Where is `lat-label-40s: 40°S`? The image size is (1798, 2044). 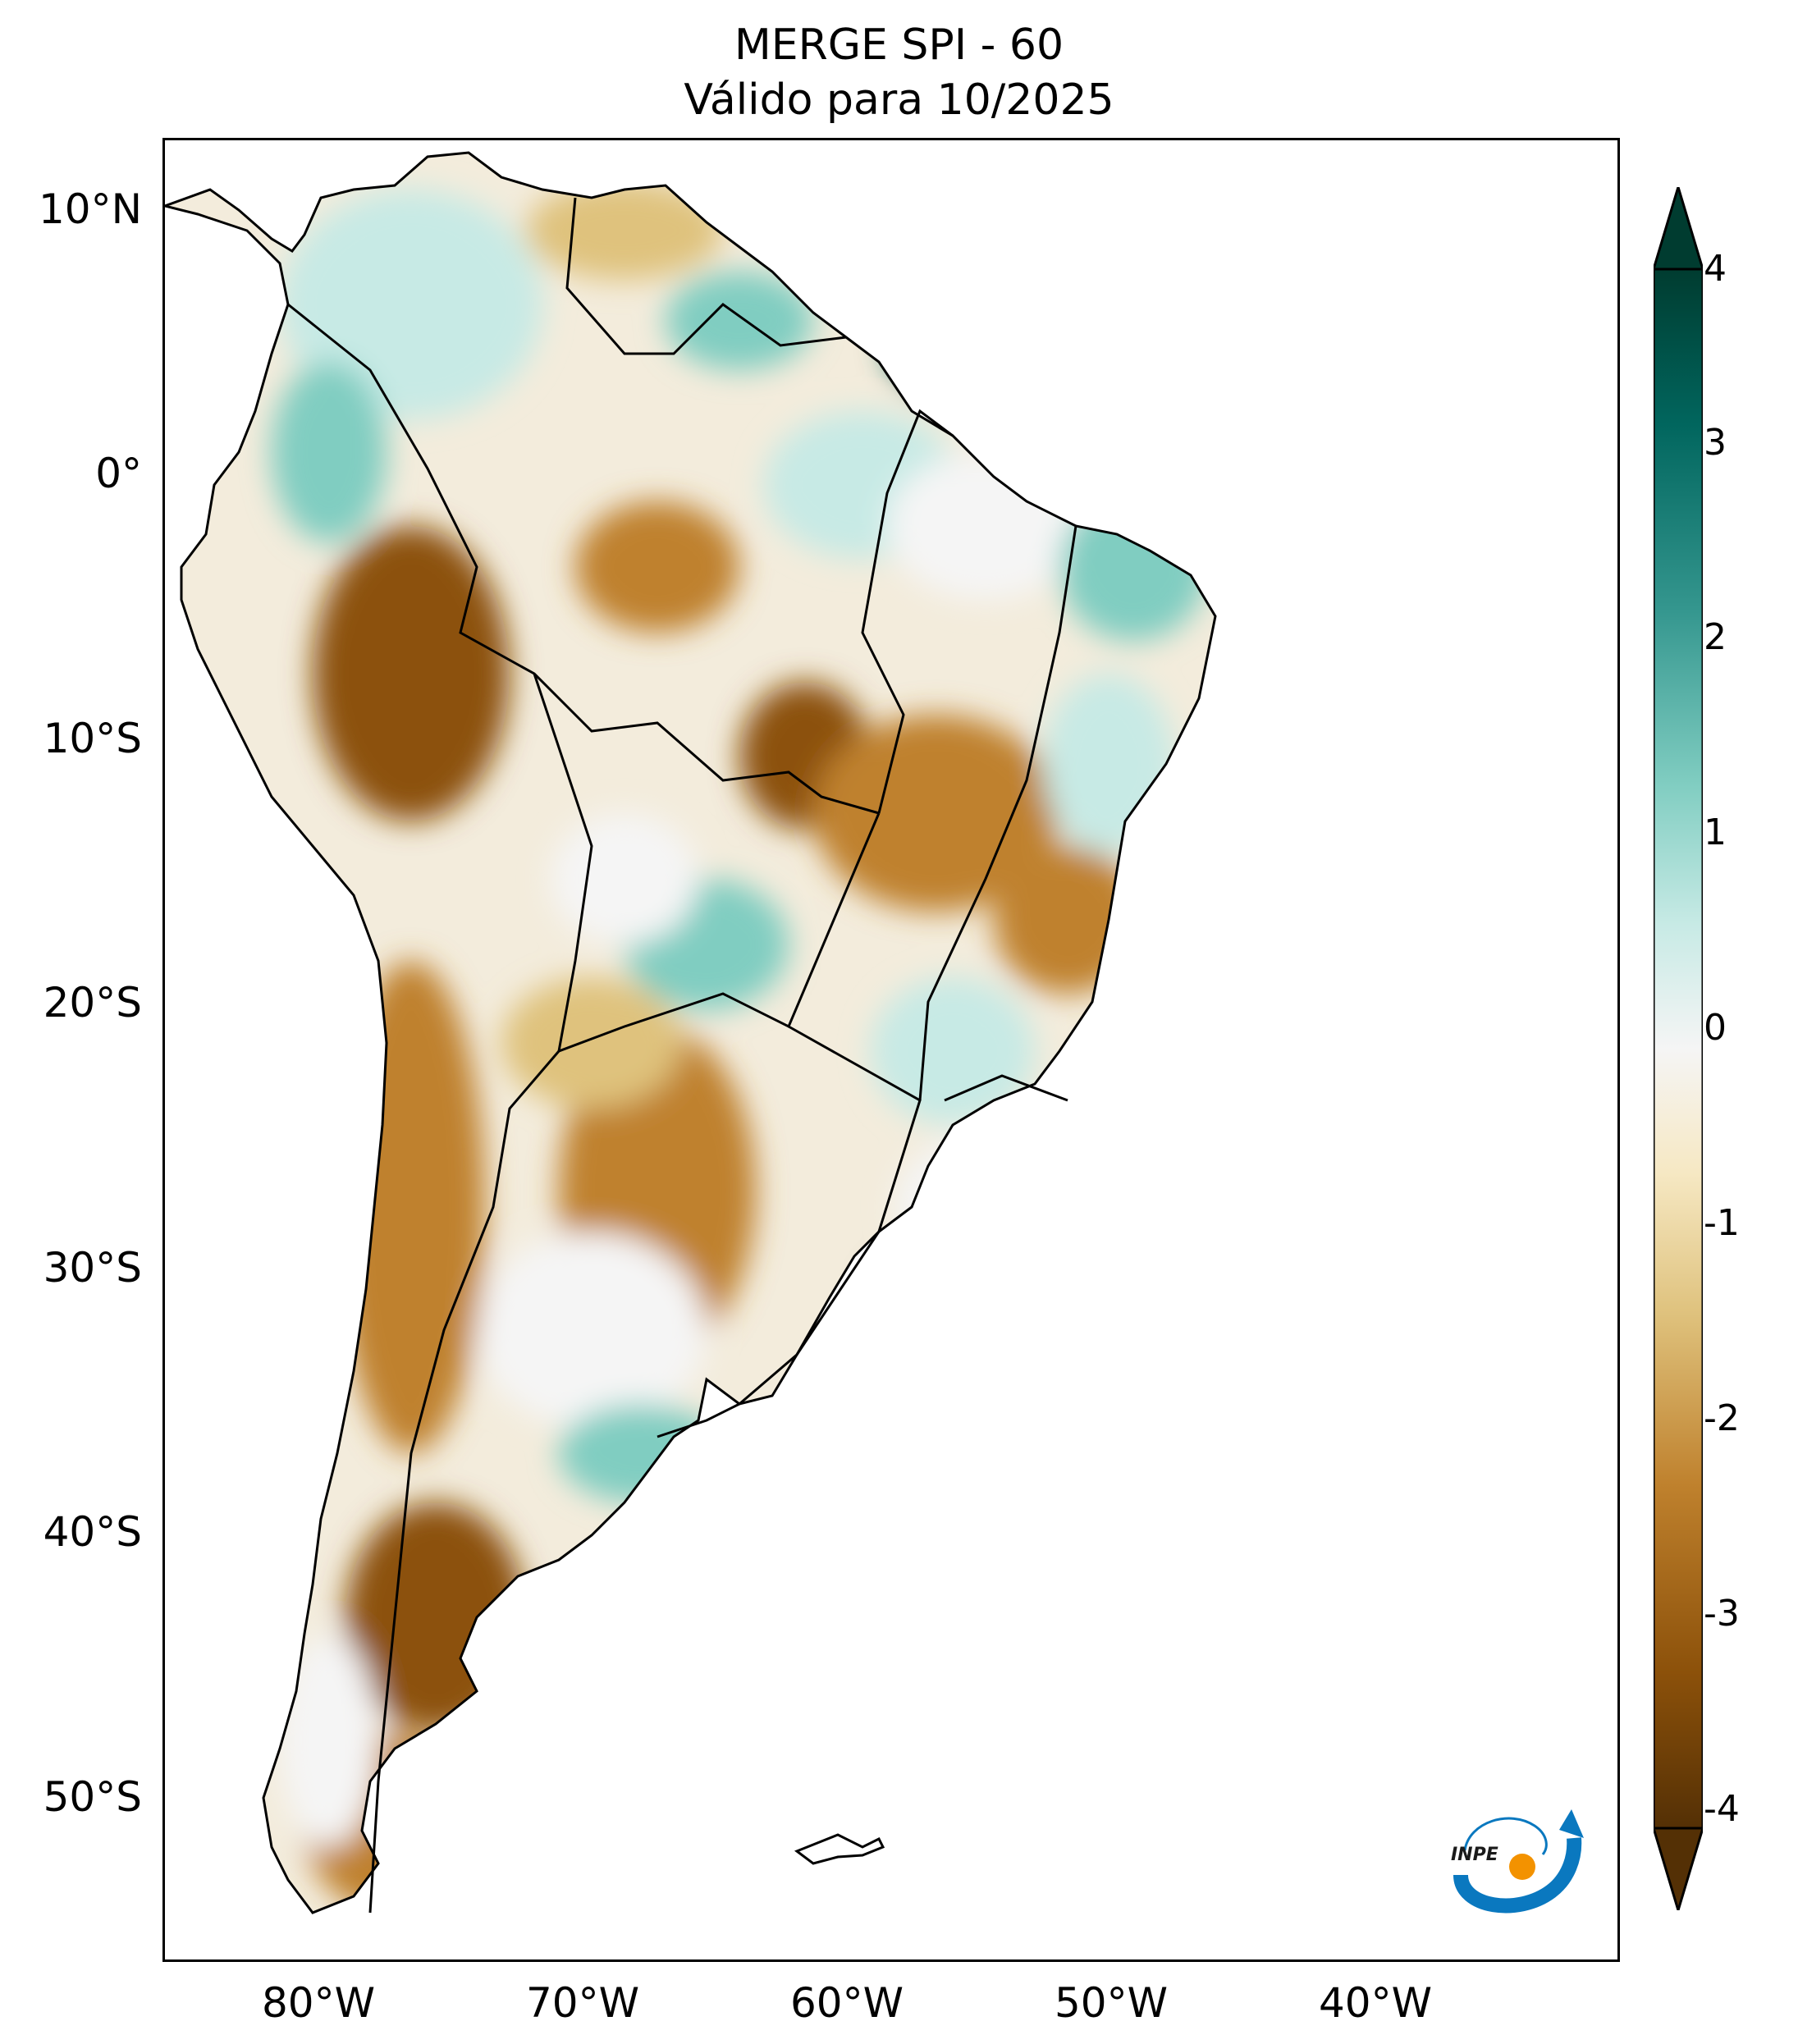 lat-label-40s: 40°S is located at coordinates (92, 1532).